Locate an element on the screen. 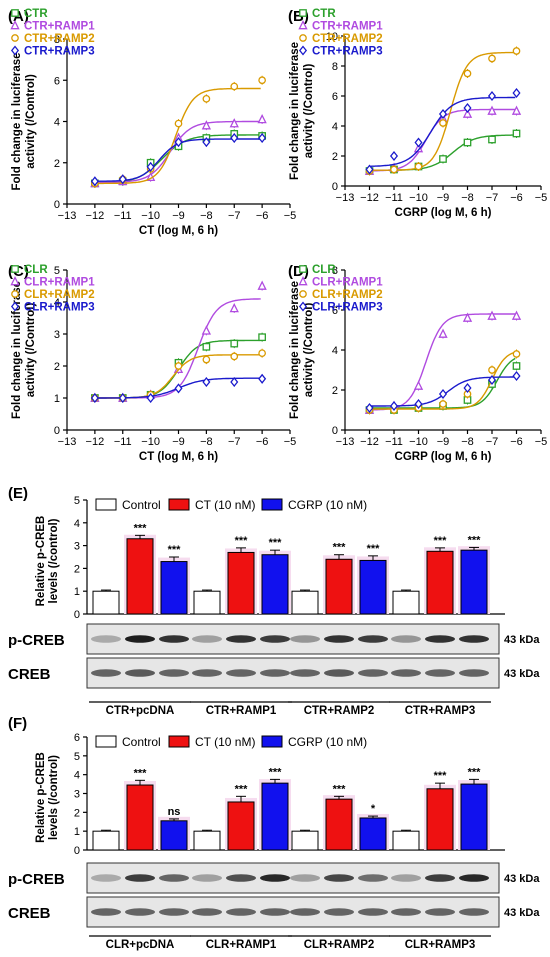 The image size is (550, 957). group-label: CTR+RAMP3 is located at coordinates (440, 711).